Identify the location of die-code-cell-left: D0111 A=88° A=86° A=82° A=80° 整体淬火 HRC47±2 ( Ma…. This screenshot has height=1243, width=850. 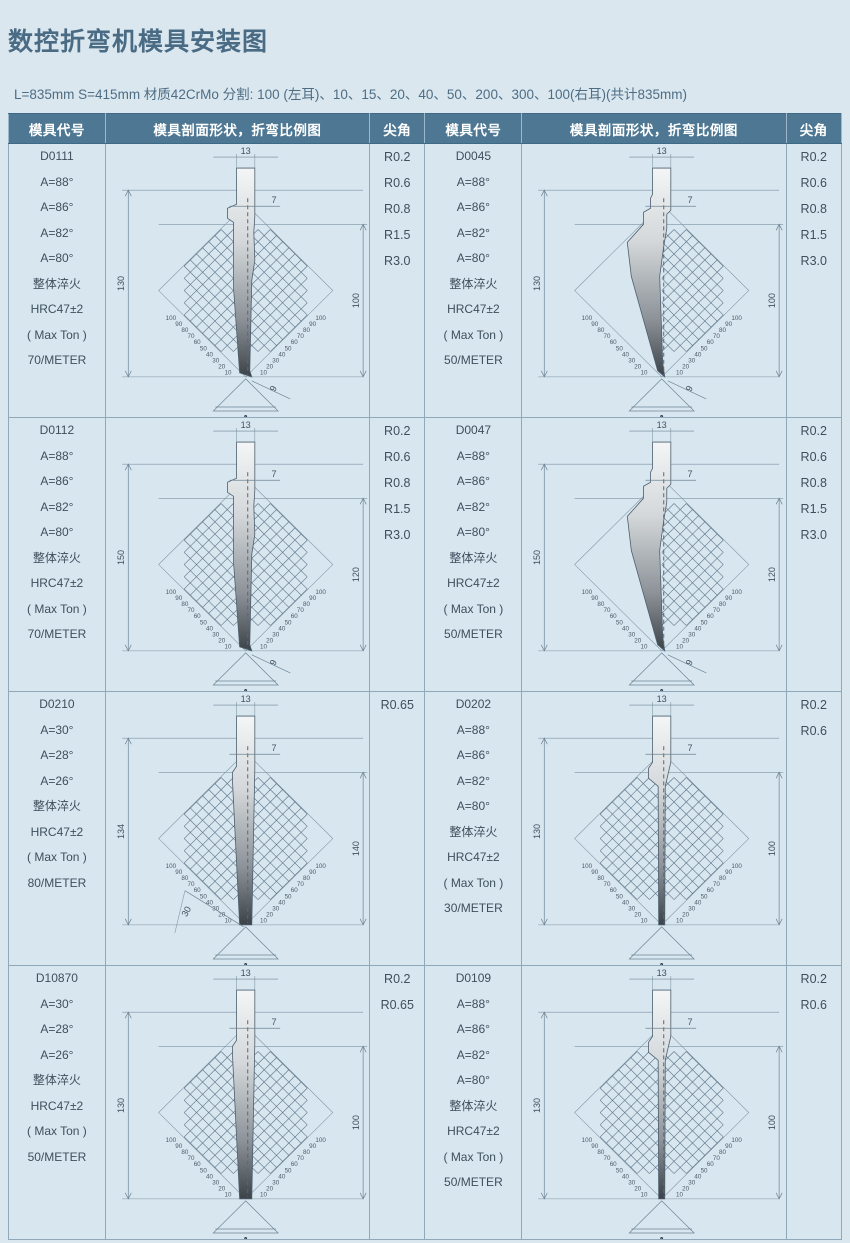
(57, 280).